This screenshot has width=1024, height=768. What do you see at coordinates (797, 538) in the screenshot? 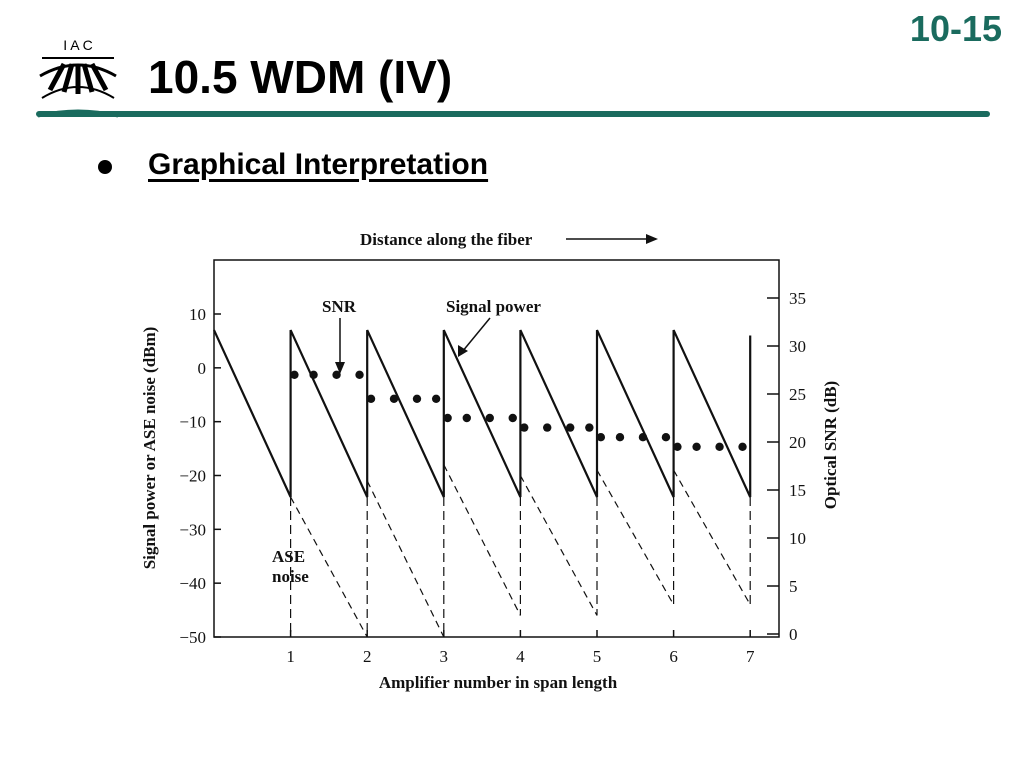
I see `y-right-tick-label: 10` at bounding box center [797, 538].